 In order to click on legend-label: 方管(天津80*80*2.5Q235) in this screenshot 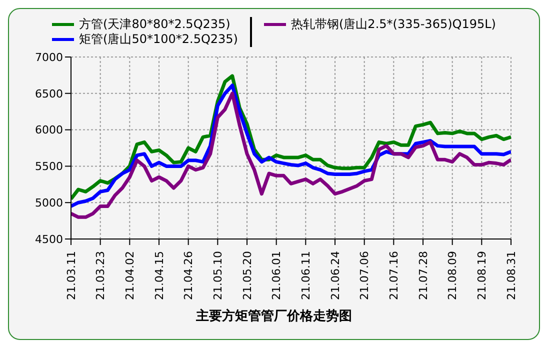, I will do `click(155, 24)`.